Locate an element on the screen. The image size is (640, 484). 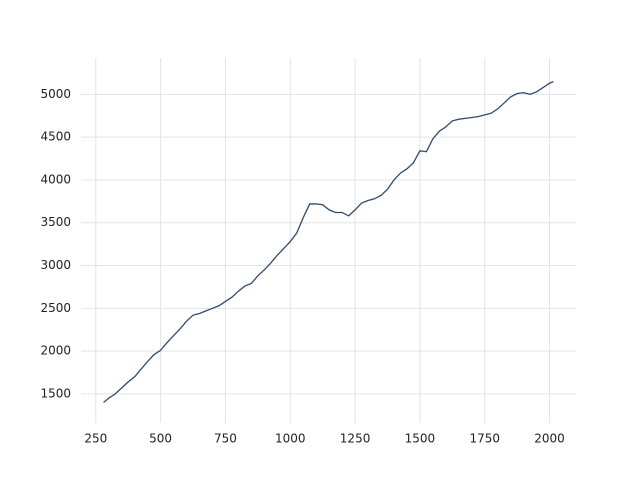
x-tick-label: 250 is located at coordinates (95, 439).